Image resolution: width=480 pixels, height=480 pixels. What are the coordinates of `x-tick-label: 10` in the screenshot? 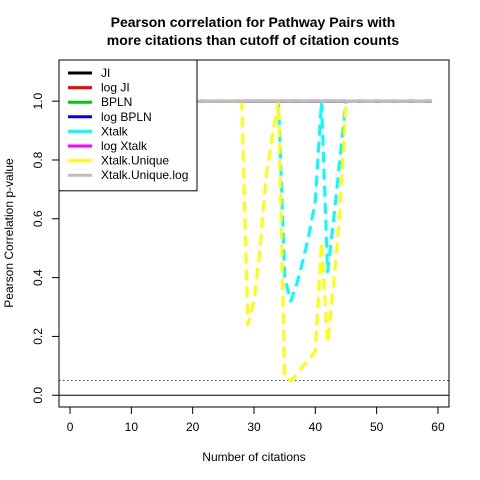 It's located at (132, 427).